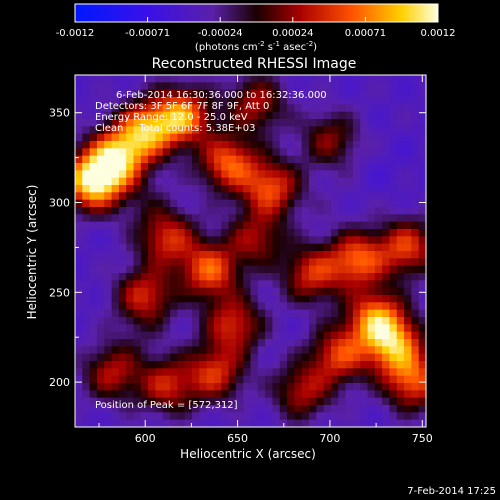 The height and width of the screenshot is (500, 500). Describe the element at coordinates (221, 95) in the screenshot. I see `annotation-time: 6-Feb-2014 16:30:36.000 to 16:32:36.000` at that location.